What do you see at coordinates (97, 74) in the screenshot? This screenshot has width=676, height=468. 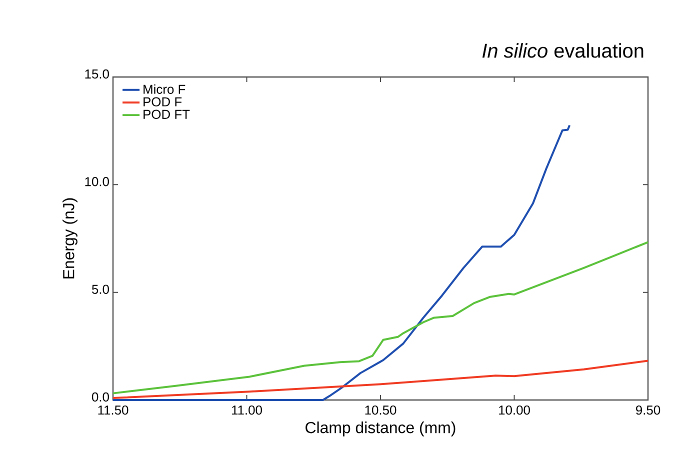 I see `y-tick-label: 15.0` at bounding box center [97, 74].